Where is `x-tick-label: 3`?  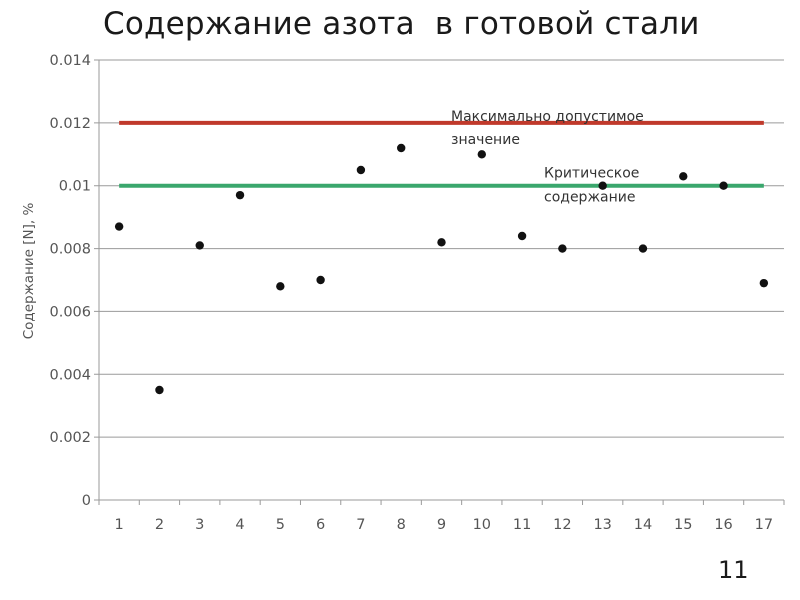
x-tick-label: 3 is located at coordinates (199, 525).